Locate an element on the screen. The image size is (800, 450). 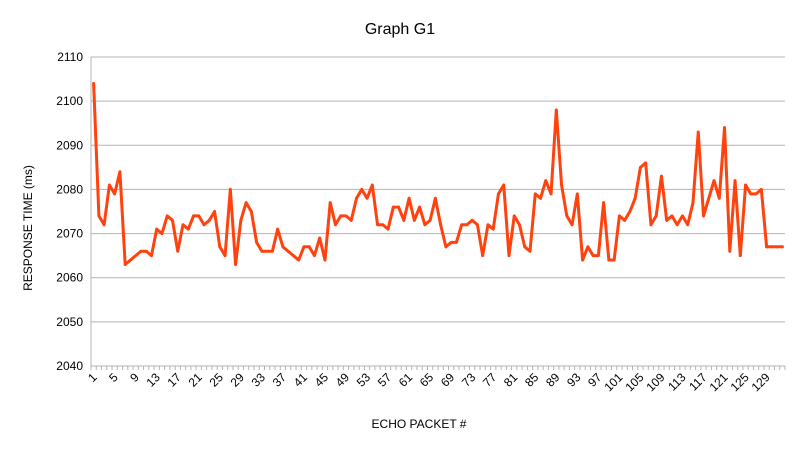
x-tick-label: 101 is located at coordinates (613, 382).